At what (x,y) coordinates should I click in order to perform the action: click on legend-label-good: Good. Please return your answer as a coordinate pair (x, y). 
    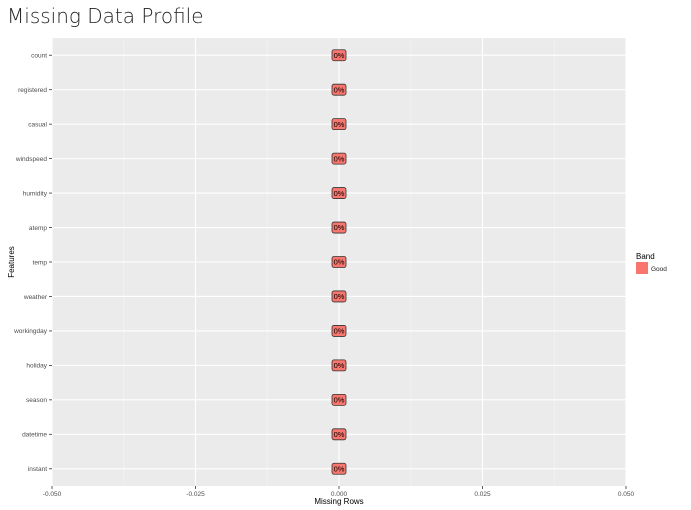
    Looking at the image, I should click on (659, 269).